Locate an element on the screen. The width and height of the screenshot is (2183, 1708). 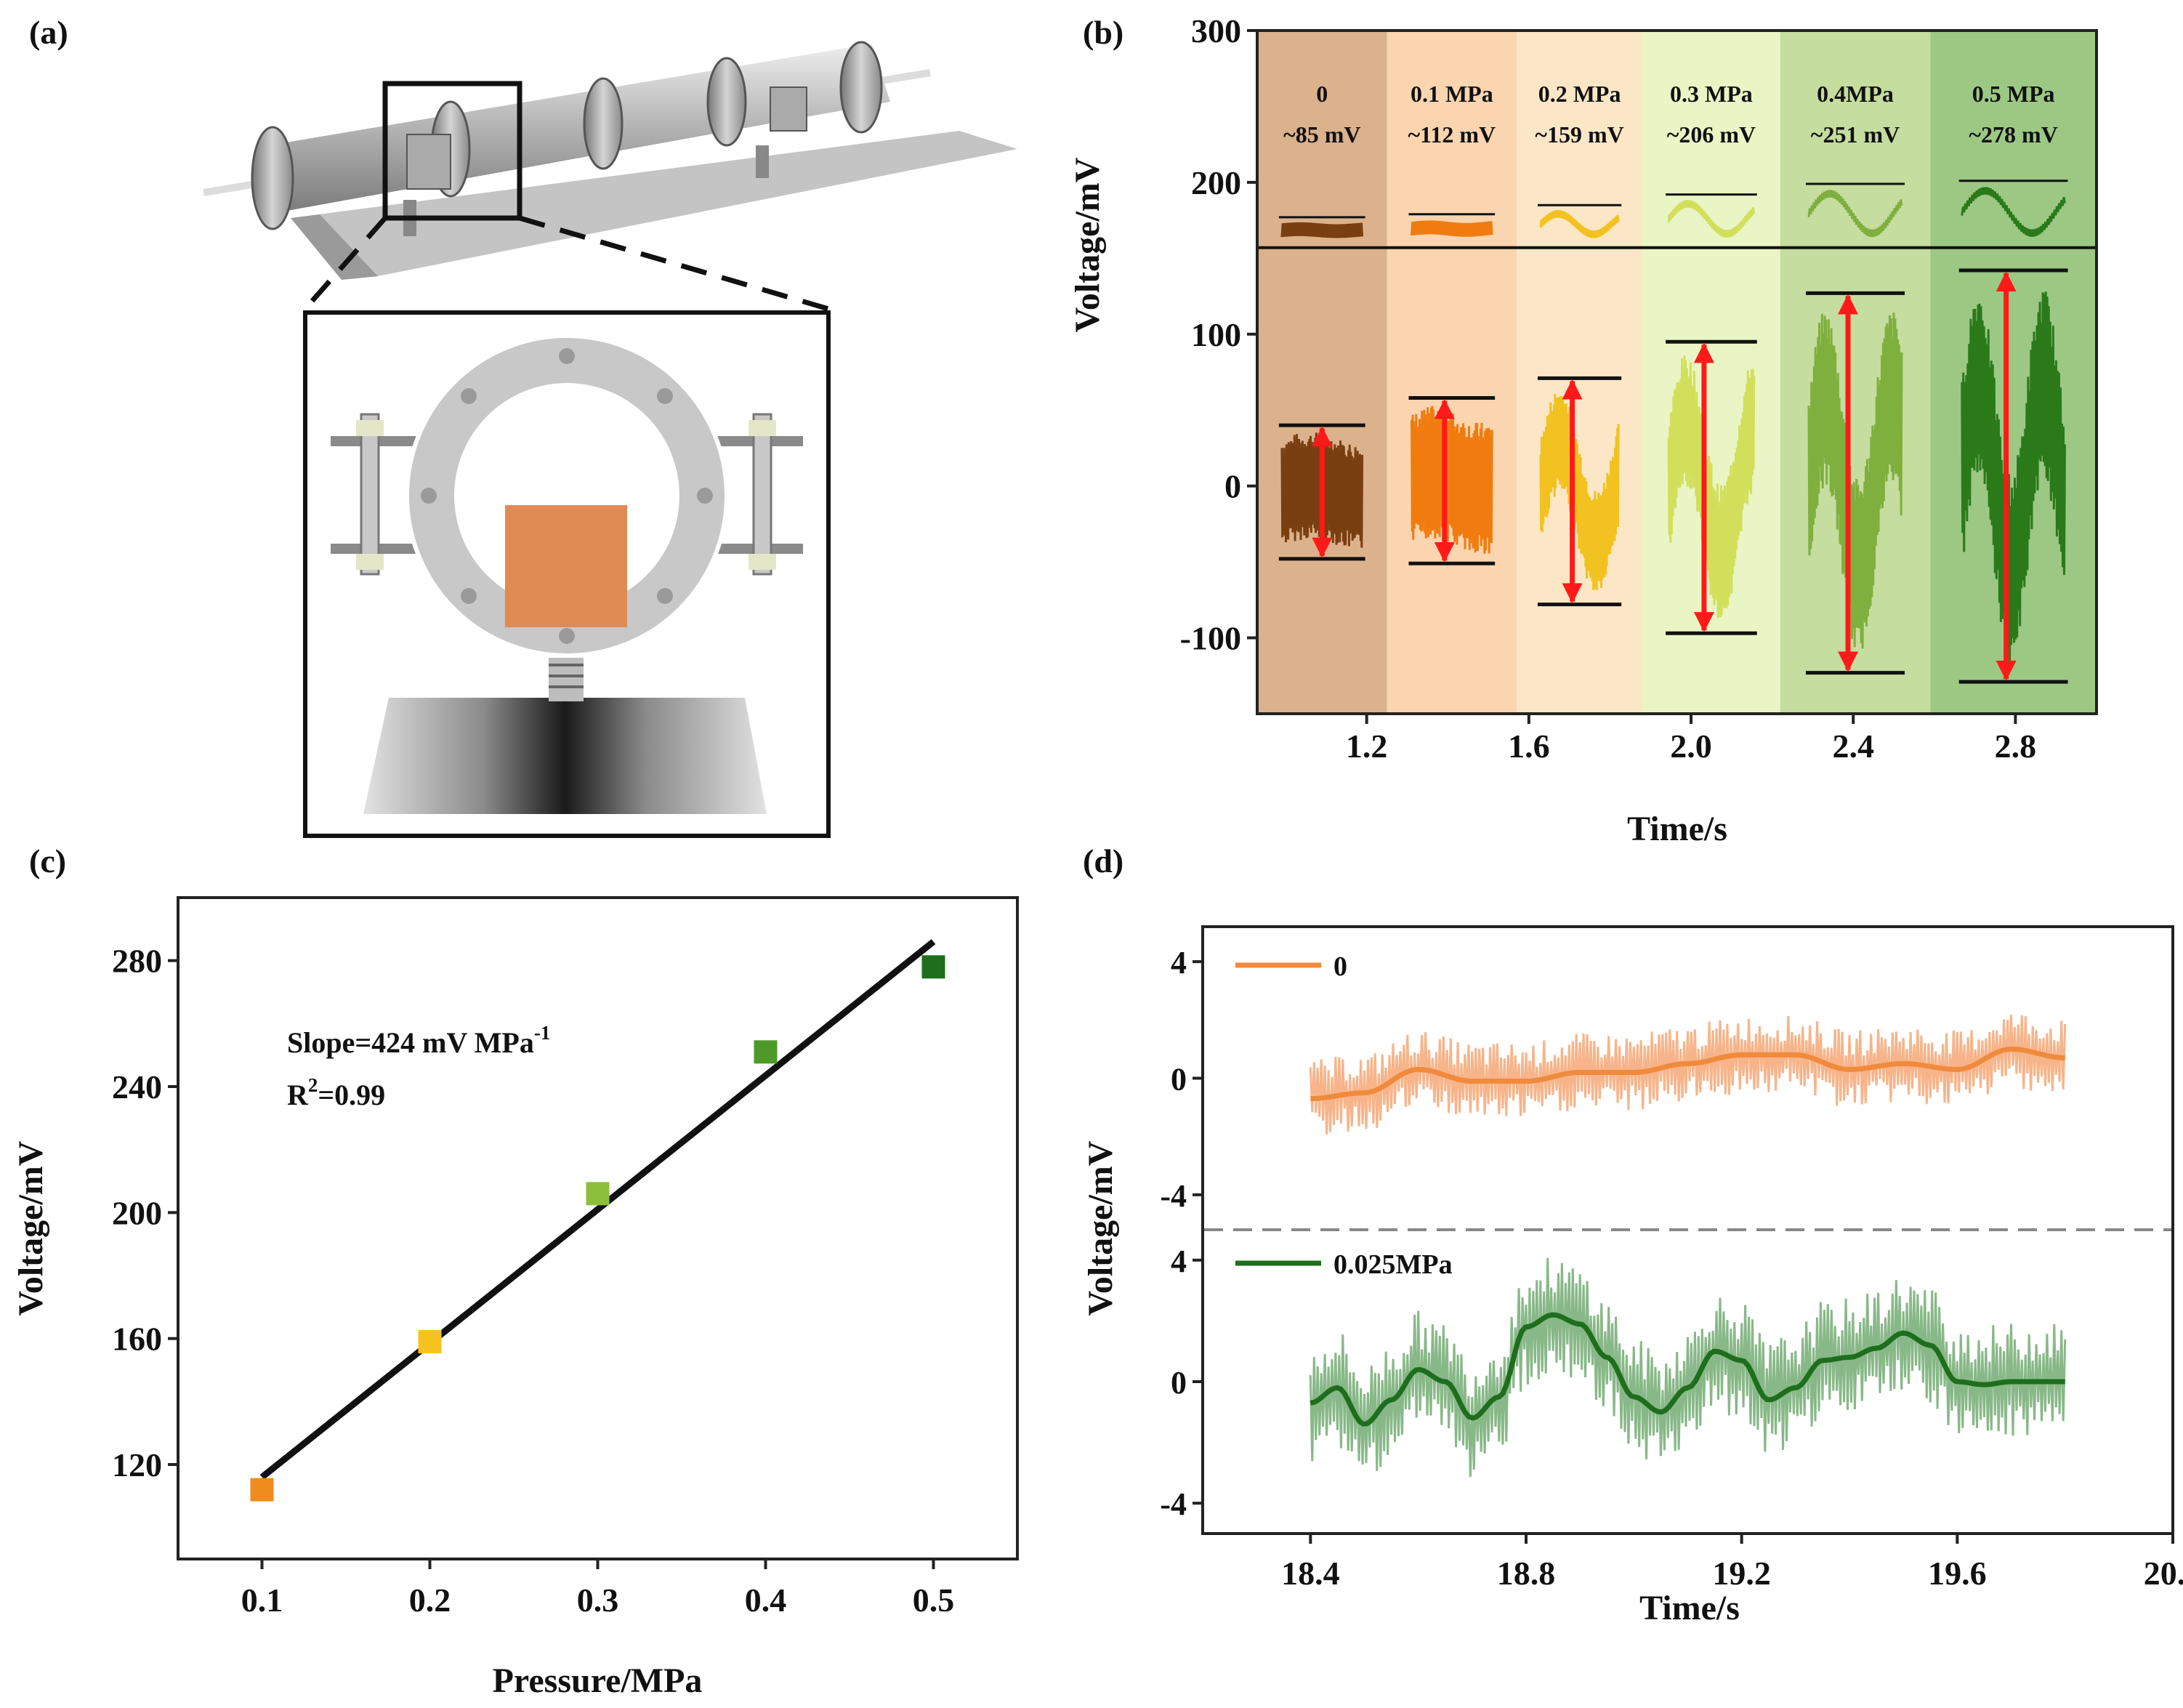
c-xtick-label: 0.2 is located at coordinates (430, 1601).